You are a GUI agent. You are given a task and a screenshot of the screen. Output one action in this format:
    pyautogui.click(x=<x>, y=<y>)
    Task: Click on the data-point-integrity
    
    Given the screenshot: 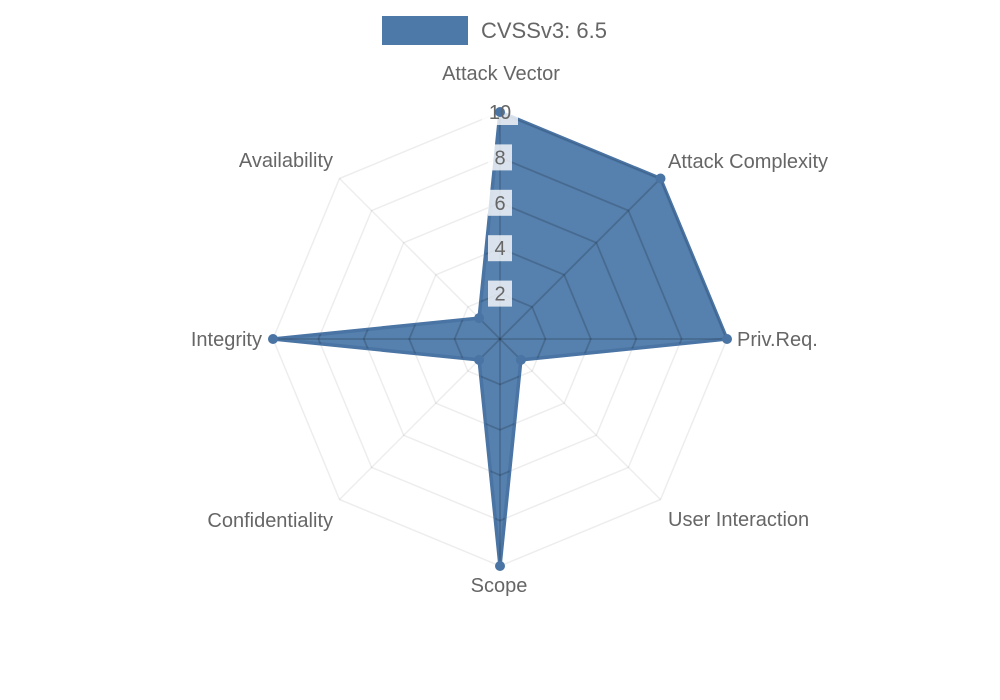 What is the action you would take?
    pyautogui.click(x=273, y=339)
    